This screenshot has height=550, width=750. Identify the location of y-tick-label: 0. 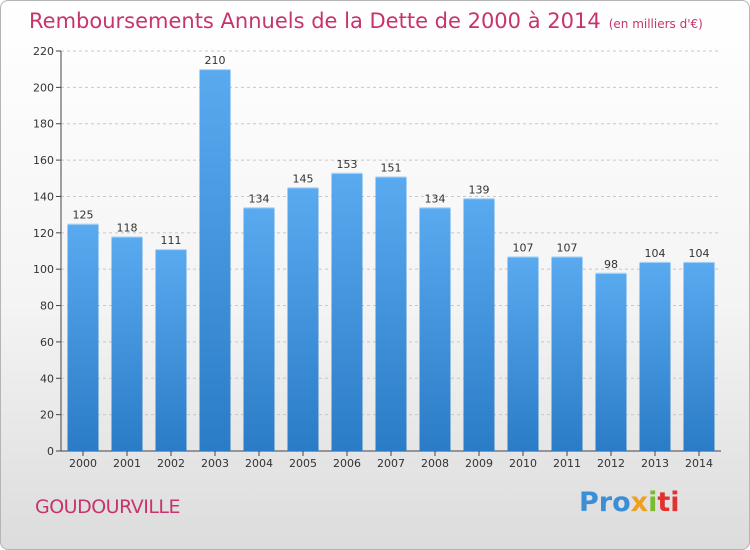
(50, 451).